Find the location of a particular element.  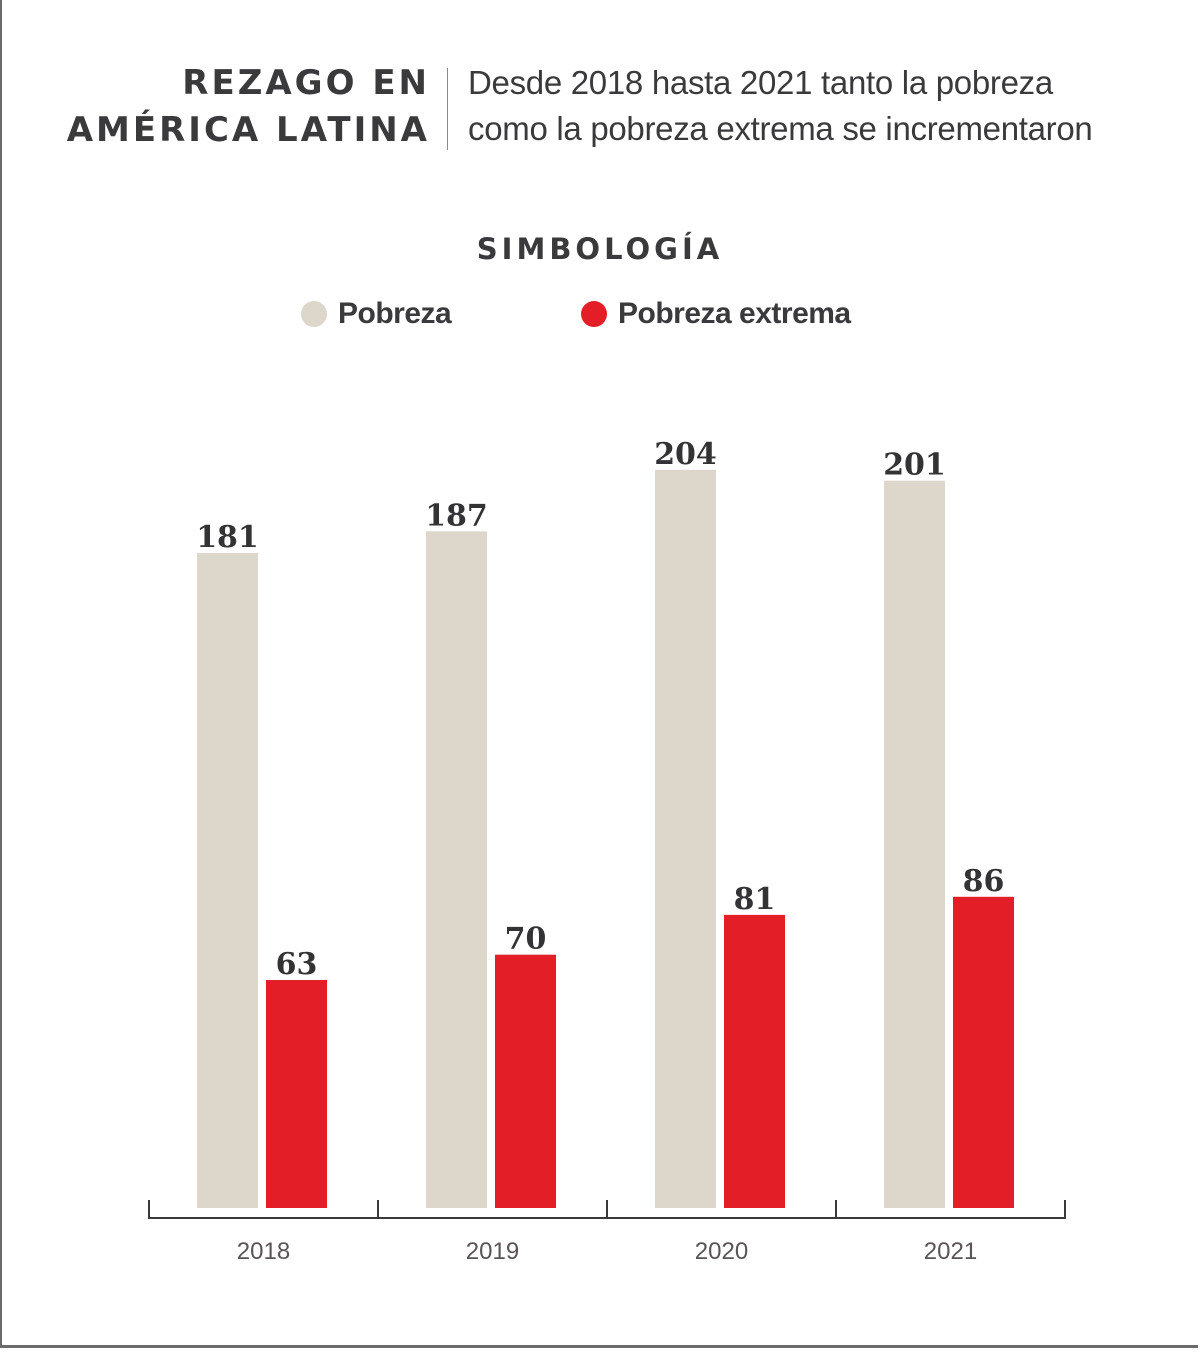

legend-label: Pobreza is located at coordinates (395, 313).